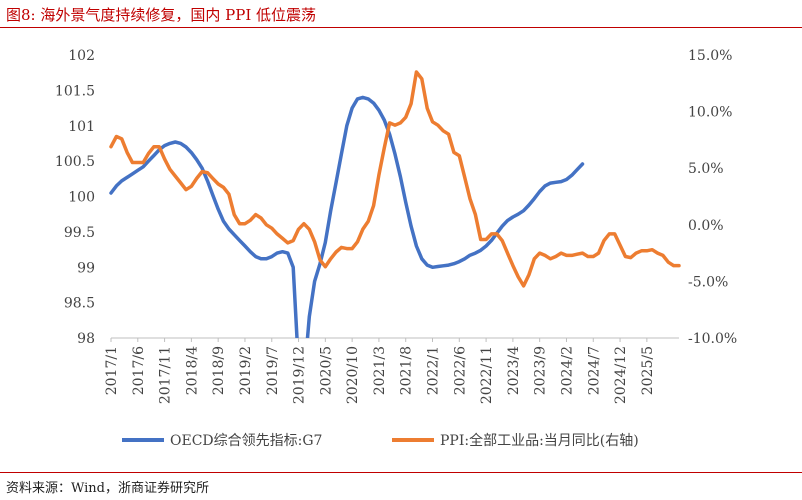  I want to click on source-rule, so click(401, 472).